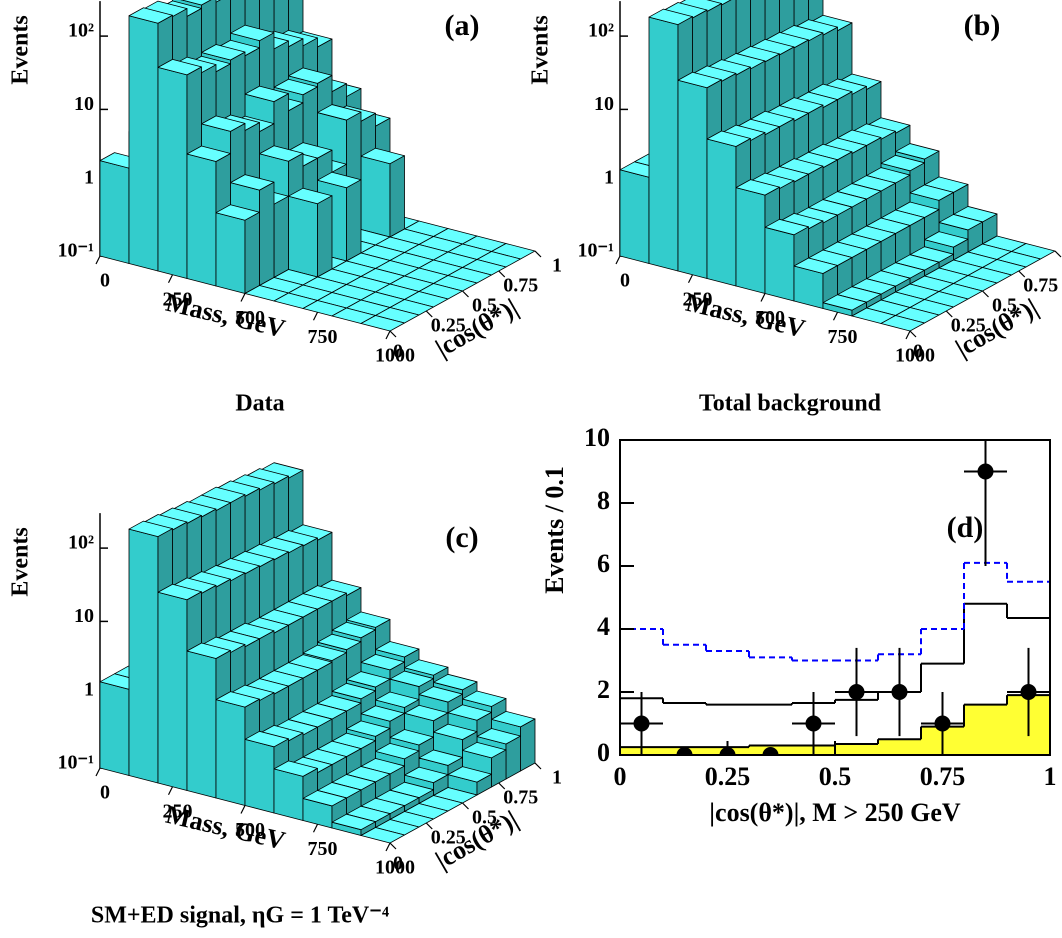  Describe the element at coordinates (603, 689) in the screenshot. I see `y-tick-label: 2` at that location.